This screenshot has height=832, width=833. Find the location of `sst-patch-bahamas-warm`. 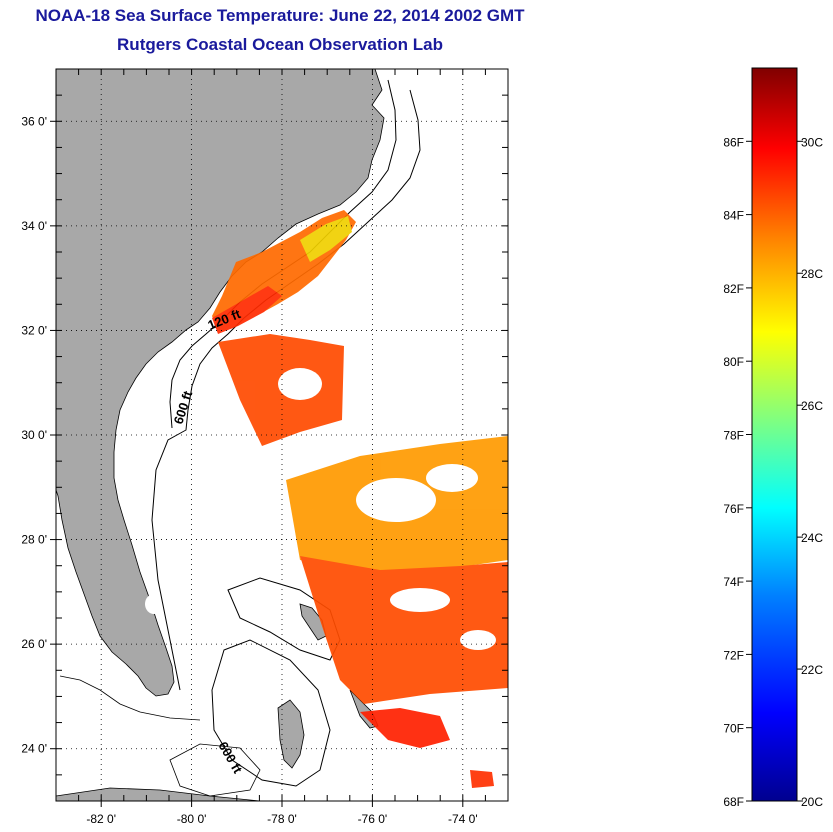

sst-patch-bahamas-warm is located at coordinates (405, 728).